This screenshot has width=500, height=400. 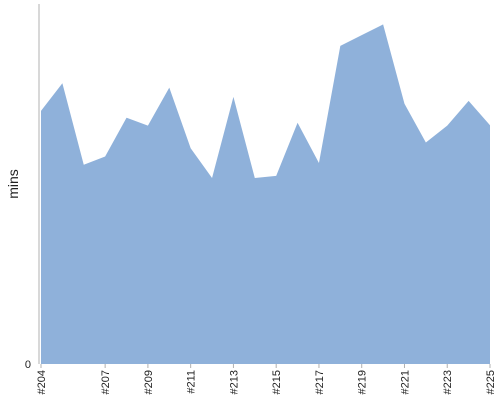 I want to click on x-tick-label: #209, so click(x=149, y=382).